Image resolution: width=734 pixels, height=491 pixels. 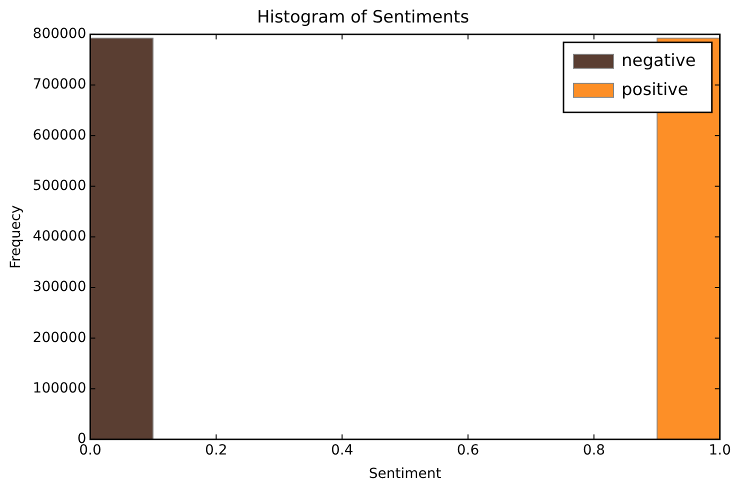 What do you see at coordinates (659, 60) in the screenshot?
I see `legend-label: negative` at bounding box center [659, 60].